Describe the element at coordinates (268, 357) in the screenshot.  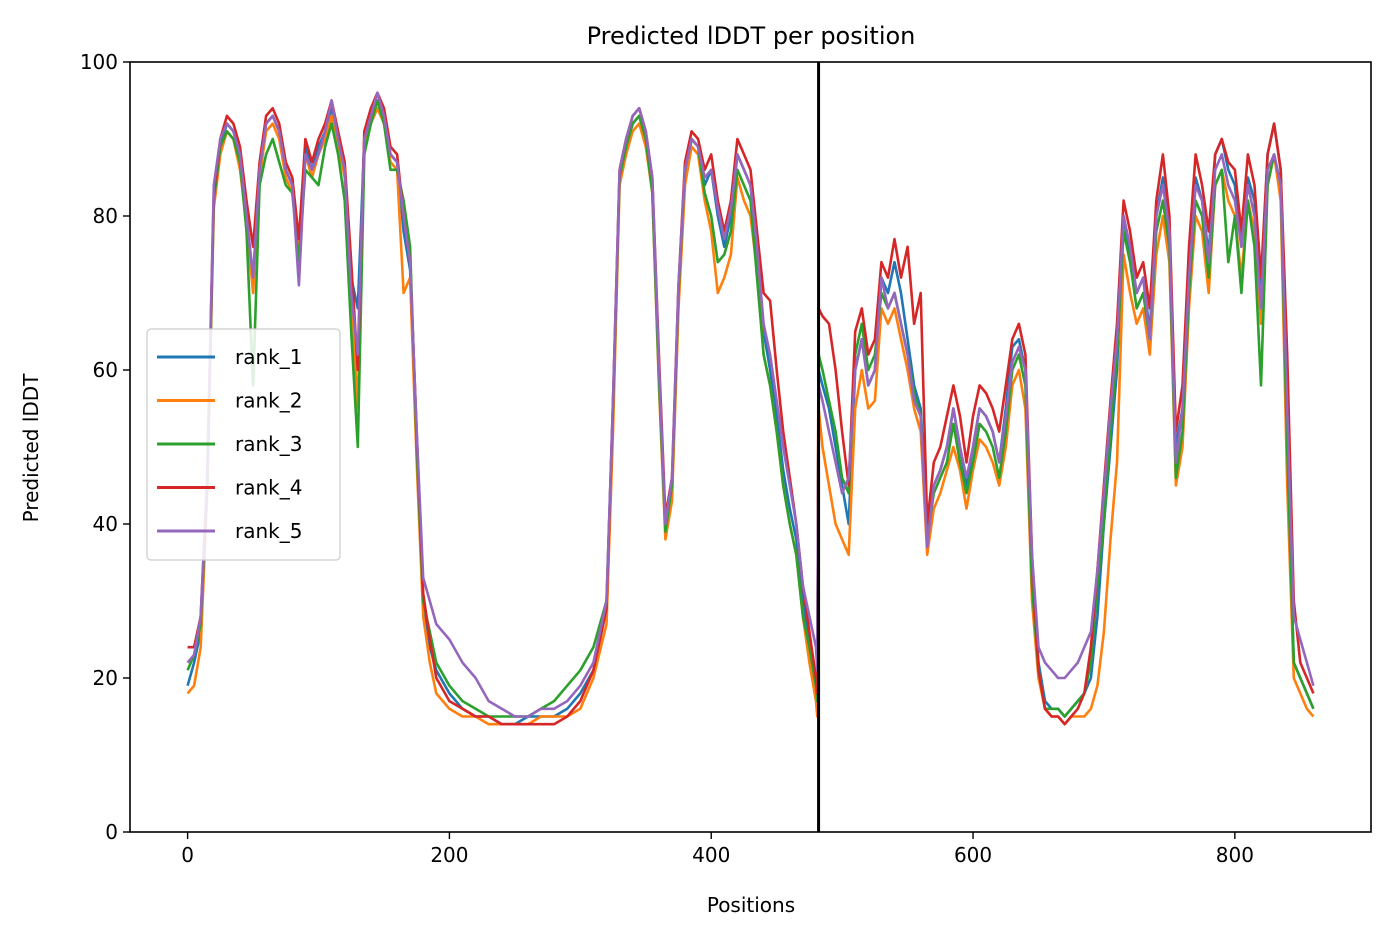
I see `legend-label-rank_1: rank_1` at that location.